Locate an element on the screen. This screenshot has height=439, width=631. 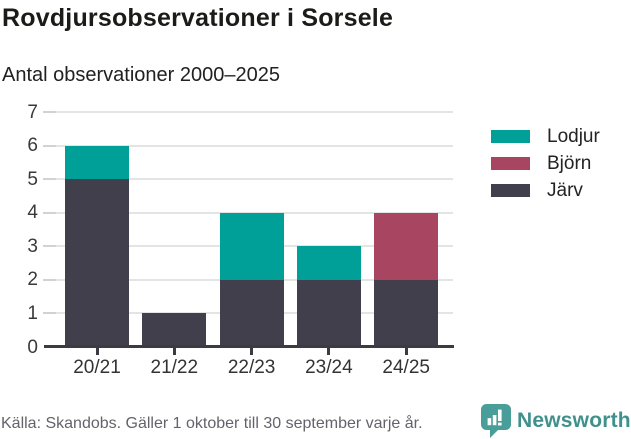
legend-item-järv: Järv is located at coordinates (545, 190).